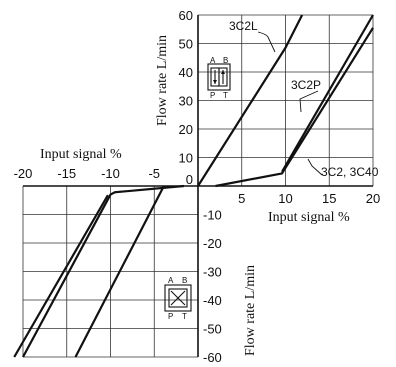 Image resolution: width=396 pixels, height=367 pixels. I want to click on y-tick-label: 60, so click(186, 15).